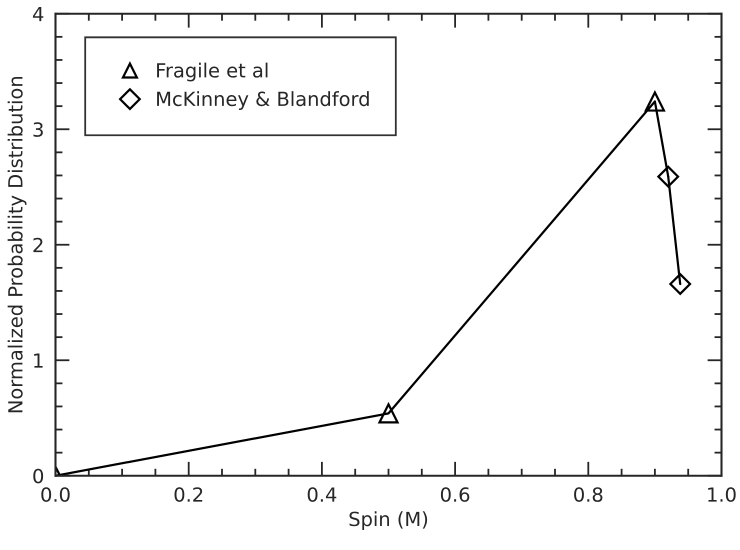 The image size is (740, 550). What do you see at coordinates (38, 14) in the screenshot?
I see `y-tick-label: 4` at bounding box center [38, 14].